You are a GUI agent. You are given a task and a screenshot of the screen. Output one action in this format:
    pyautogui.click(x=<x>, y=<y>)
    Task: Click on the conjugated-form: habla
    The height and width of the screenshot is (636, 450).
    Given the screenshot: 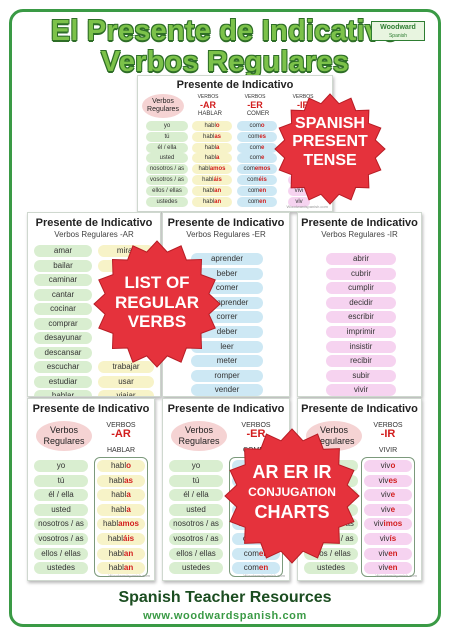 What is the action you would take?
    pyautogui.click(x=121, y=509)
    